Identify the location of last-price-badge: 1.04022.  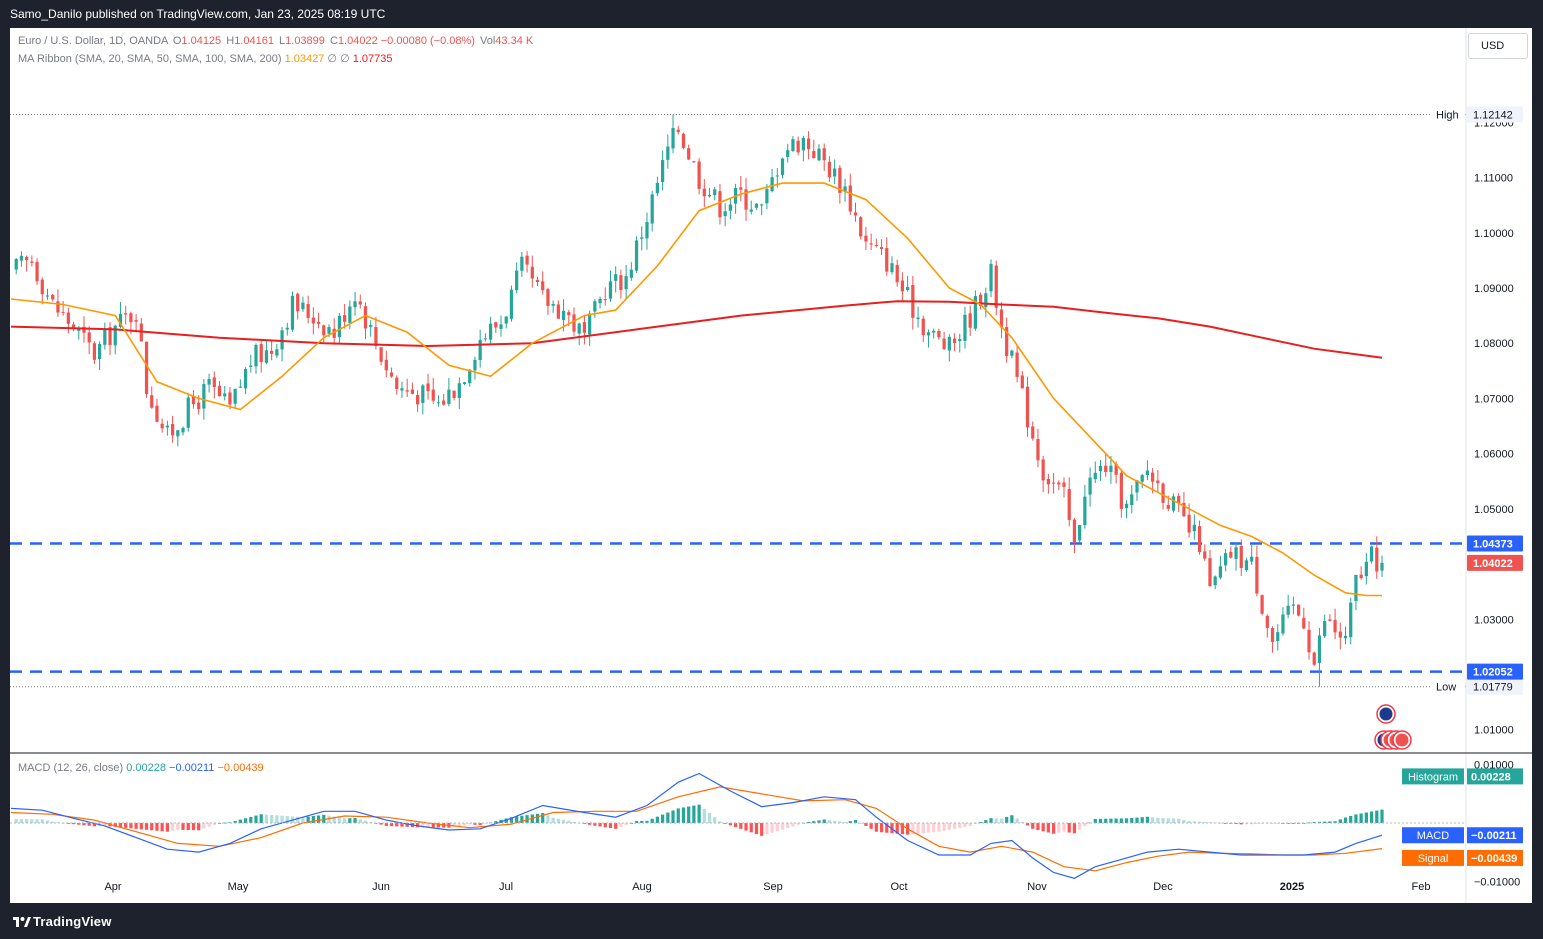
(1495, 562).